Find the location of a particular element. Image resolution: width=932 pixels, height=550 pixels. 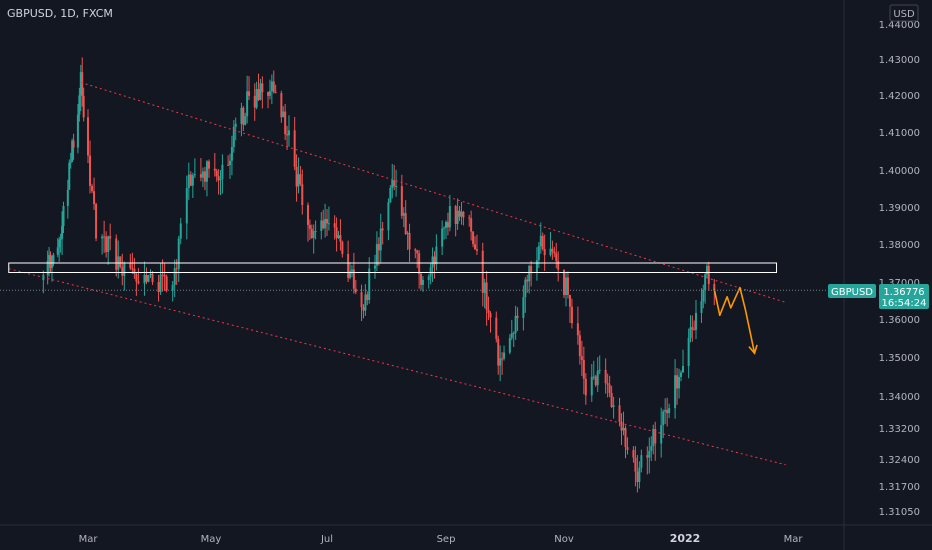

resistance-zone-rect is located at coordinates (393, 267).